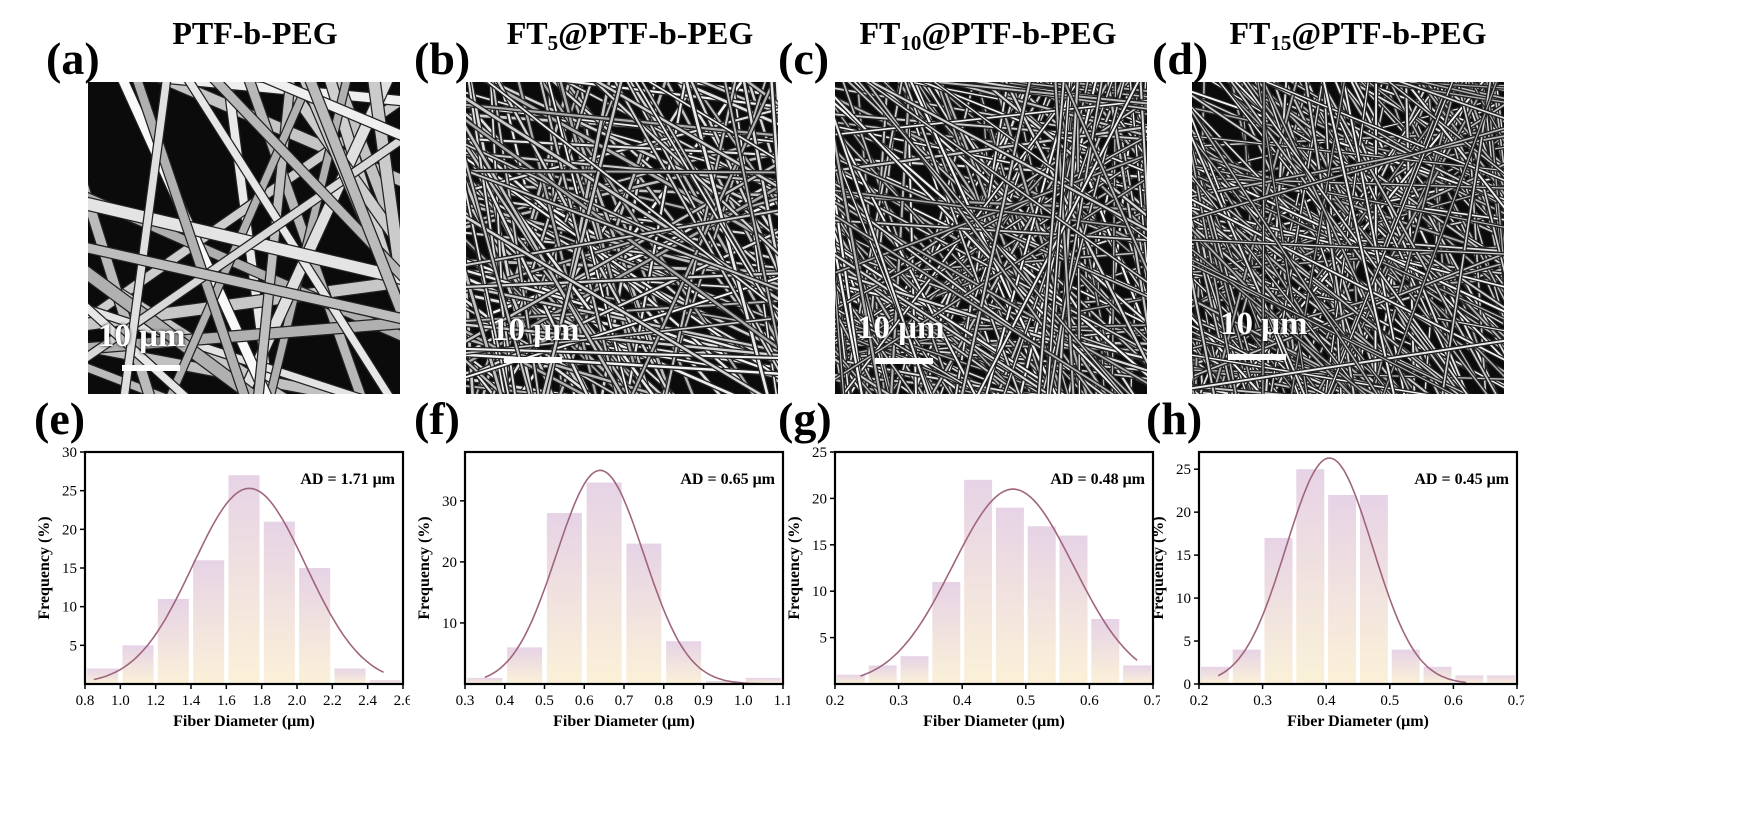  Describe the element at coordinates (624, 701) in the screenshot. I see `x-tick-label: 0.7` at that location.